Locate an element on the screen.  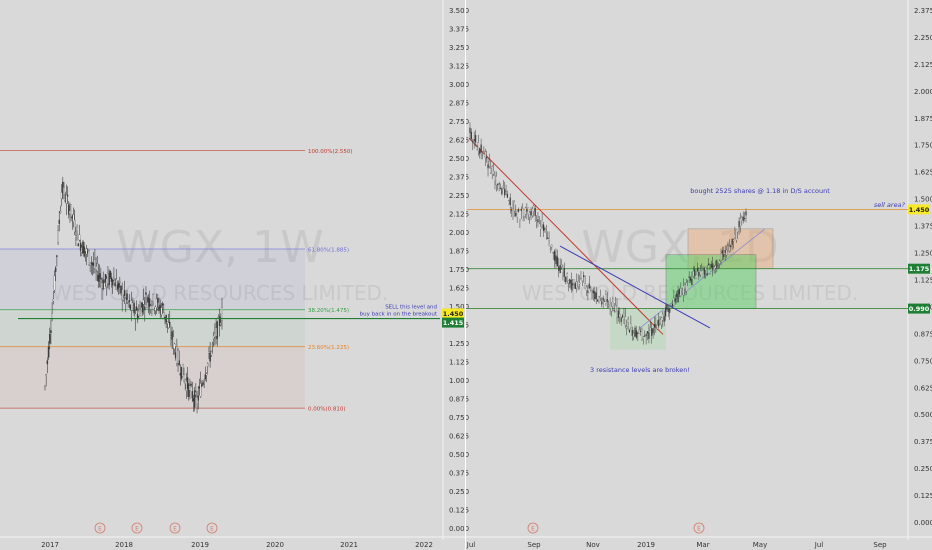
right-x-tick-label: Jul is located at coordinates (471, 545).